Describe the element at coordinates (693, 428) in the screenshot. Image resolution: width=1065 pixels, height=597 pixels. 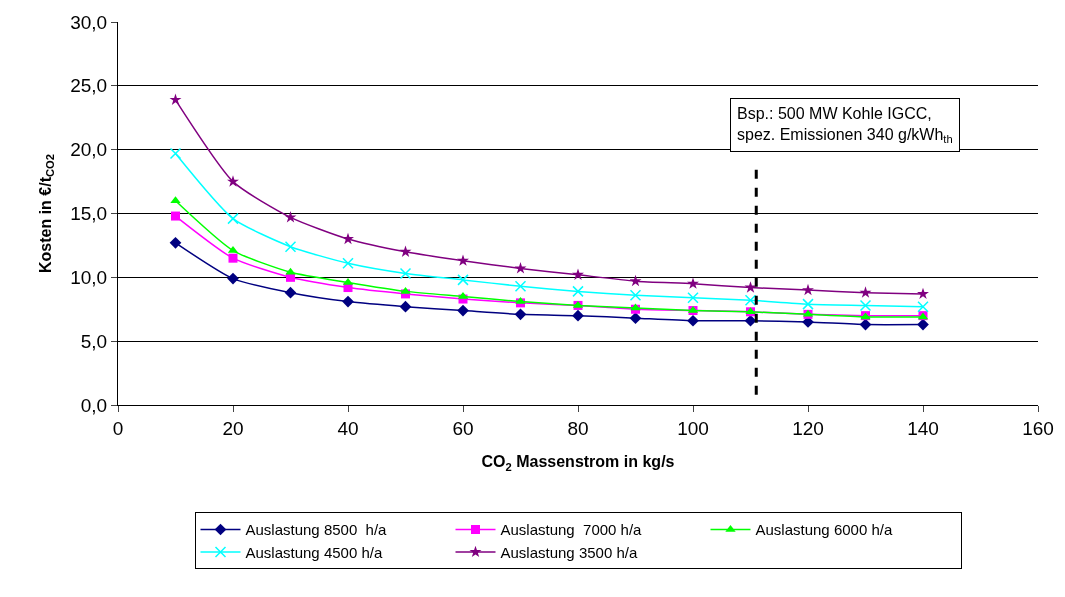
I see `x-tick-label: 100` at that location.